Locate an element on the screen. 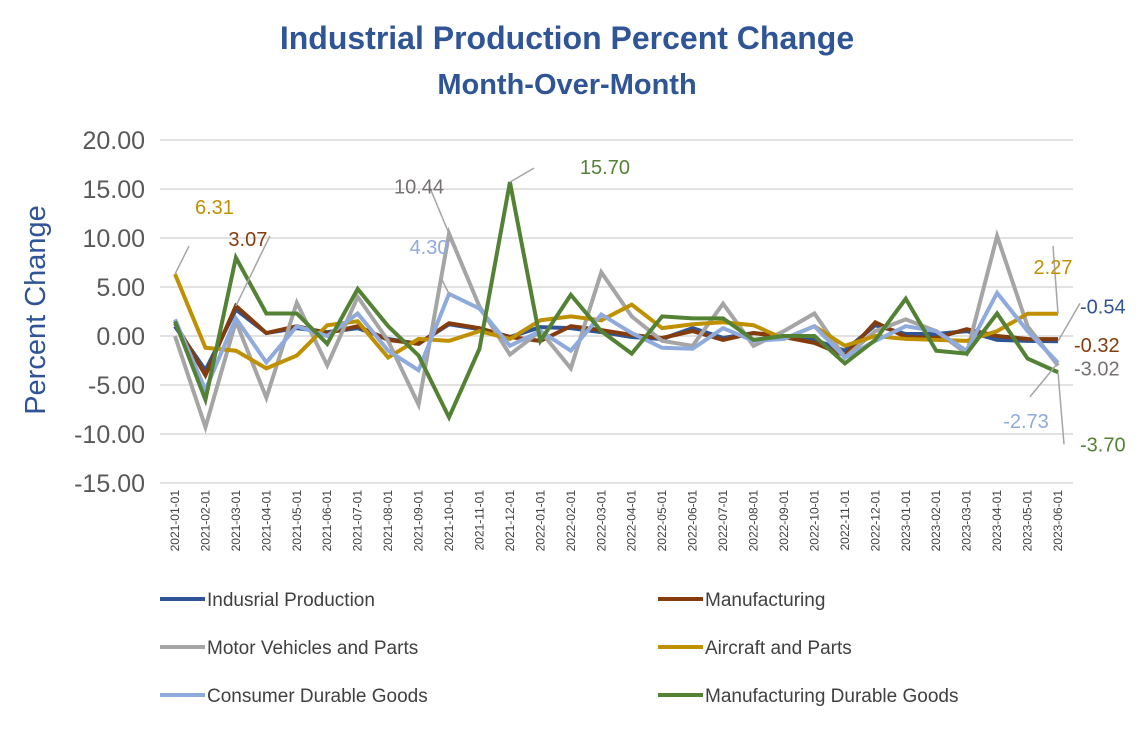  x-tick-label: 2021-01-01 is located at coordinates (175, 521).